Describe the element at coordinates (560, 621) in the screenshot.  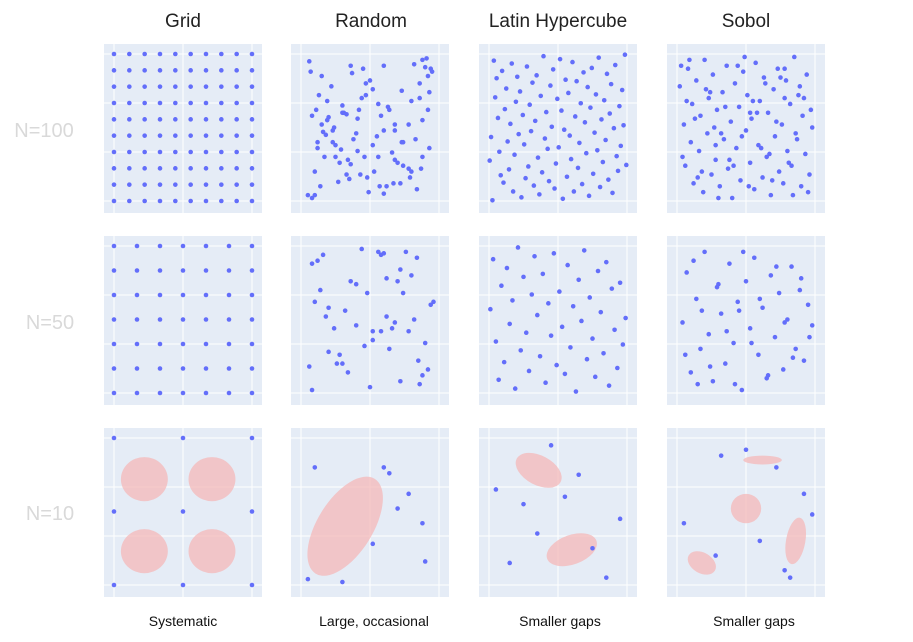
I see `caption-latin-hypercube: Smaller gaps` at that location.